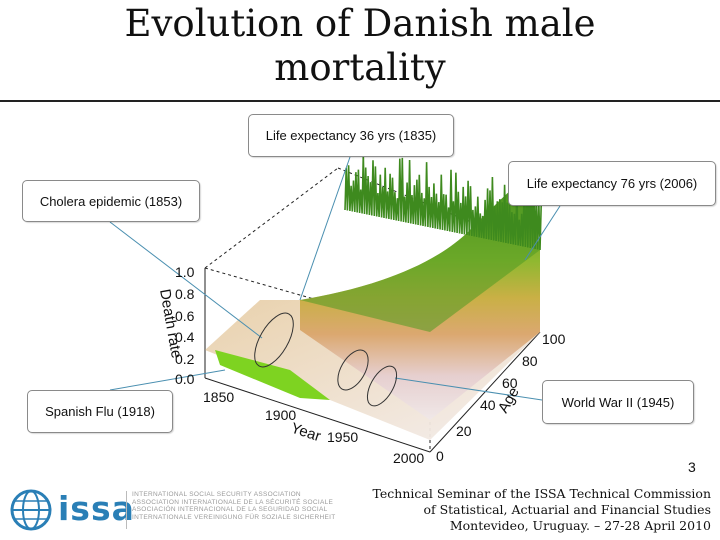  What do you see at coordinates (185, 379) in the screenshot?
I see `z-tick: 0.0` at bounding box center [185, 379].